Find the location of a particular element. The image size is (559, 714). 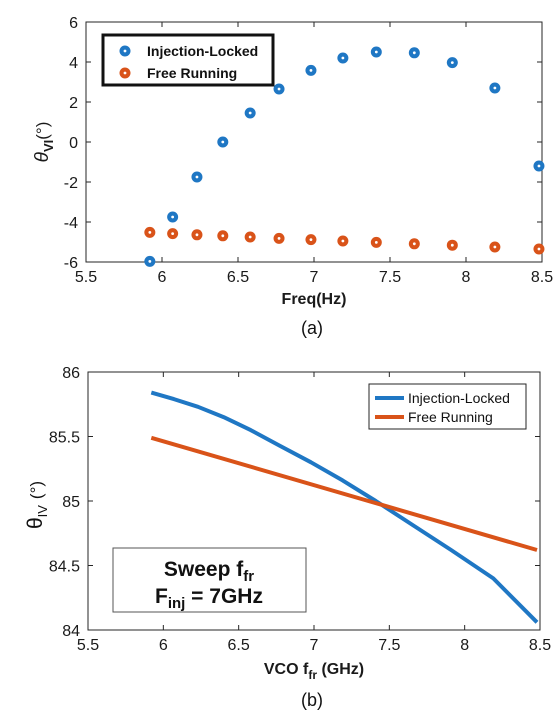

chart-a-y-tick-label: 4 is located at coordinates (73, 63).